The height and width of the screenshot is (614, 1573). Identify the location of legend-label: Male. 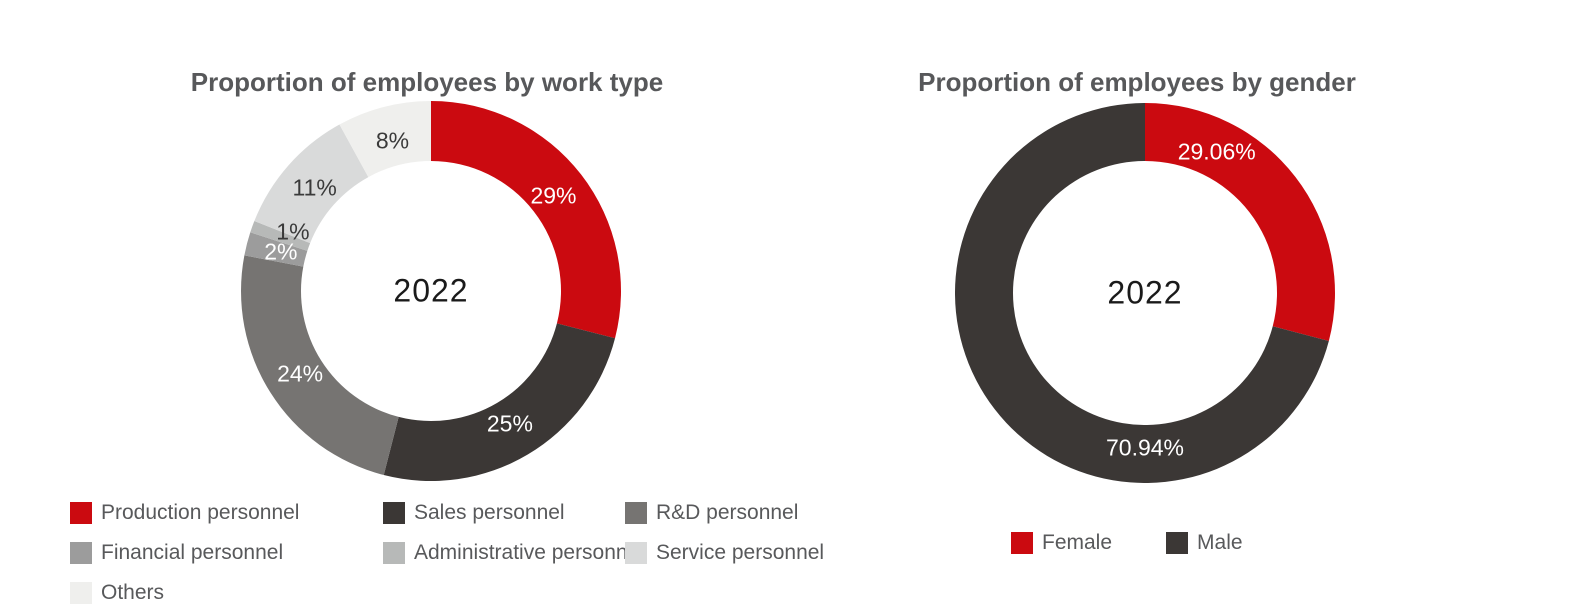
(1220, 542).